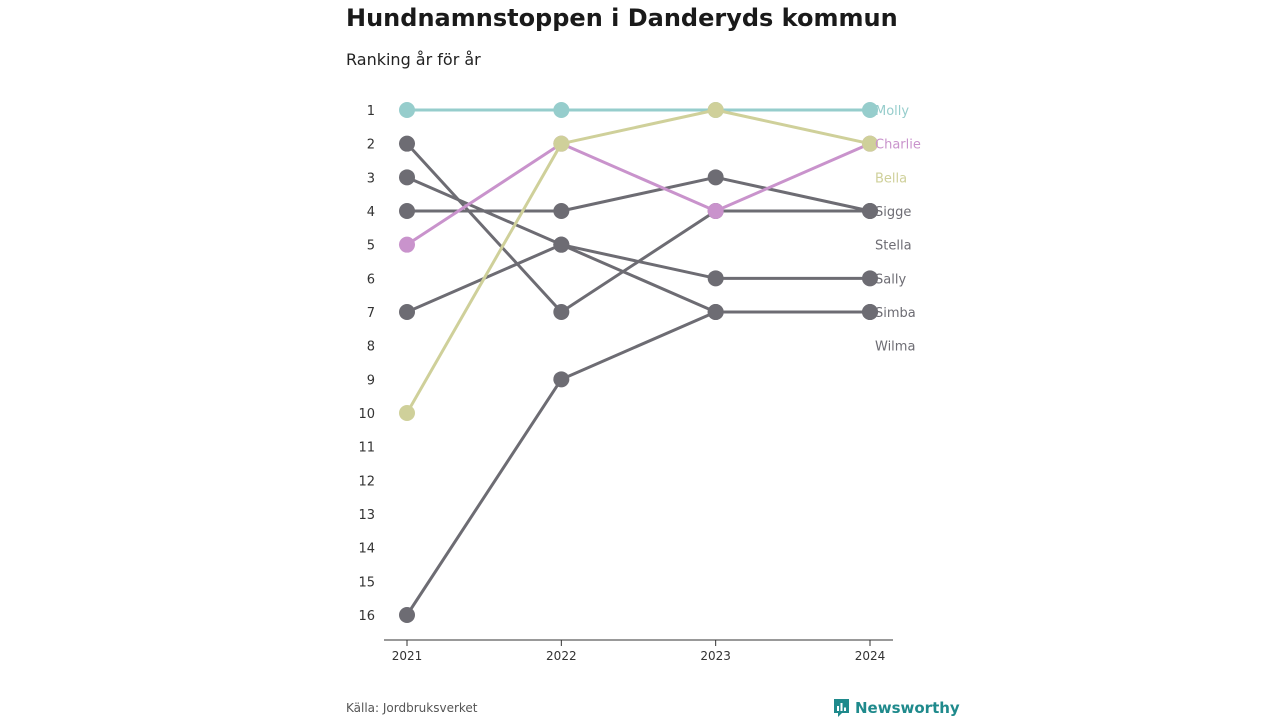 The width and height of the screenshot is (1280, 720). Describe the element at coordinates (891, 178) in the screenshot. I see `end-label-bella: Bella` at that location.